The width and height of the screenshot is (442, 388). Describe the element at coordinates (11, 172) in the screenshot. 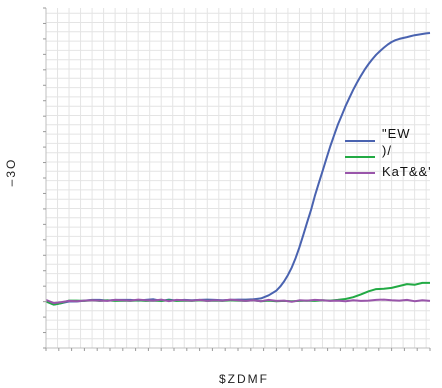

I see `y-axis-title: –3O` at that location.